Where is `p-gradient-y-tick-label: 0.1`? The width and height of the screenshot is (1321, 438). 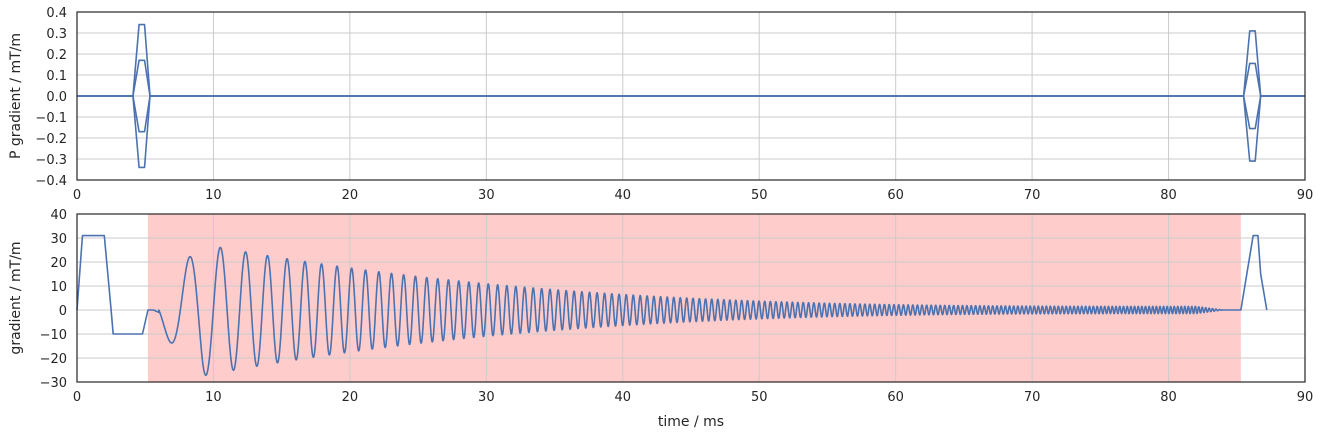
p-gradient-y-tick-label: 0.1 is located at coordinates (56, 76).